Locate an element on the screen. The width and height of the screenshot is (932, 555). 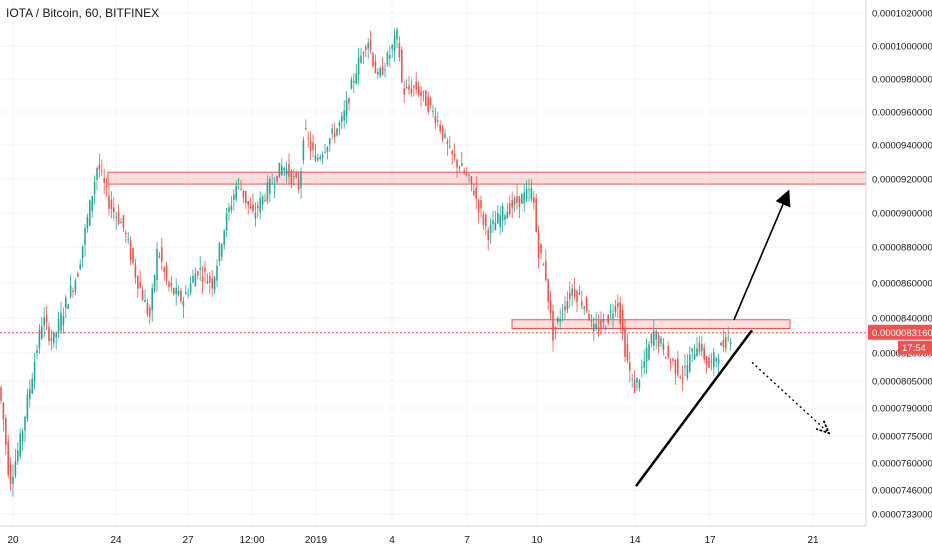
support-trendline is located at coordinates (694, 408).